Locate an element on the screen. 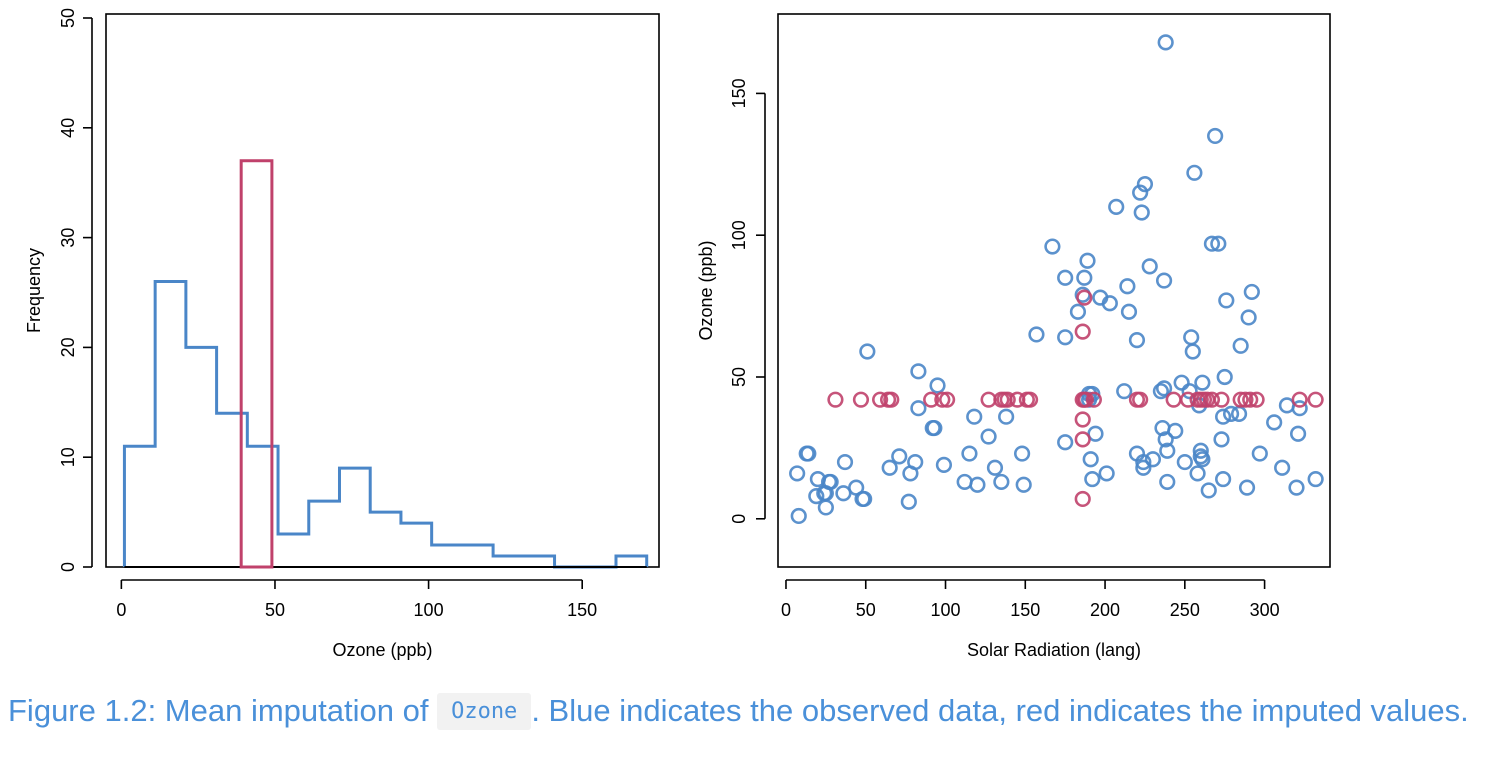 Image resolution: width=1489 pixels, height=782 pixels. scatter-y-tick-label: 0 is located at coordinates (739, 519).